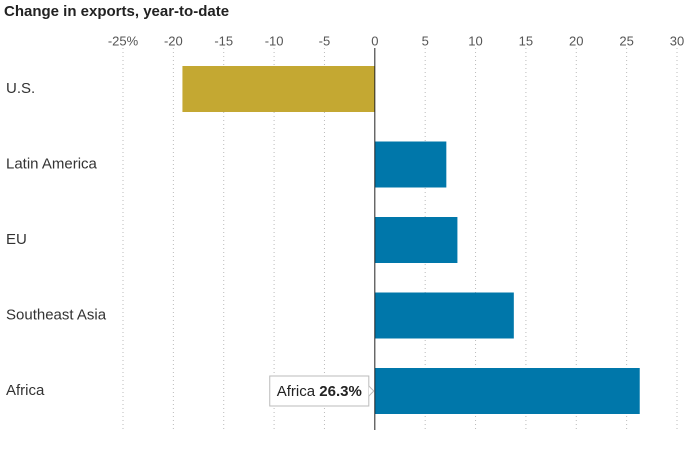  Describe the element at coordinates (20, 88) in the screenshot. I see `category-label: U.S.` at that location.